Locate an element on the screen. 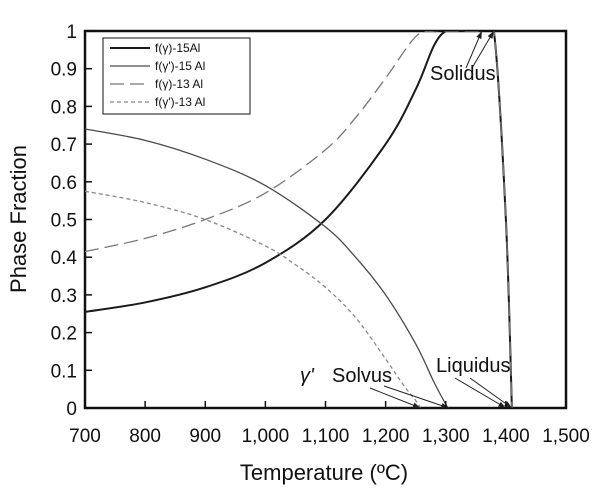 The height and width of the screenshot is (492, 600). x-tick-label: 1,000 is located at coordinates (266, 436).